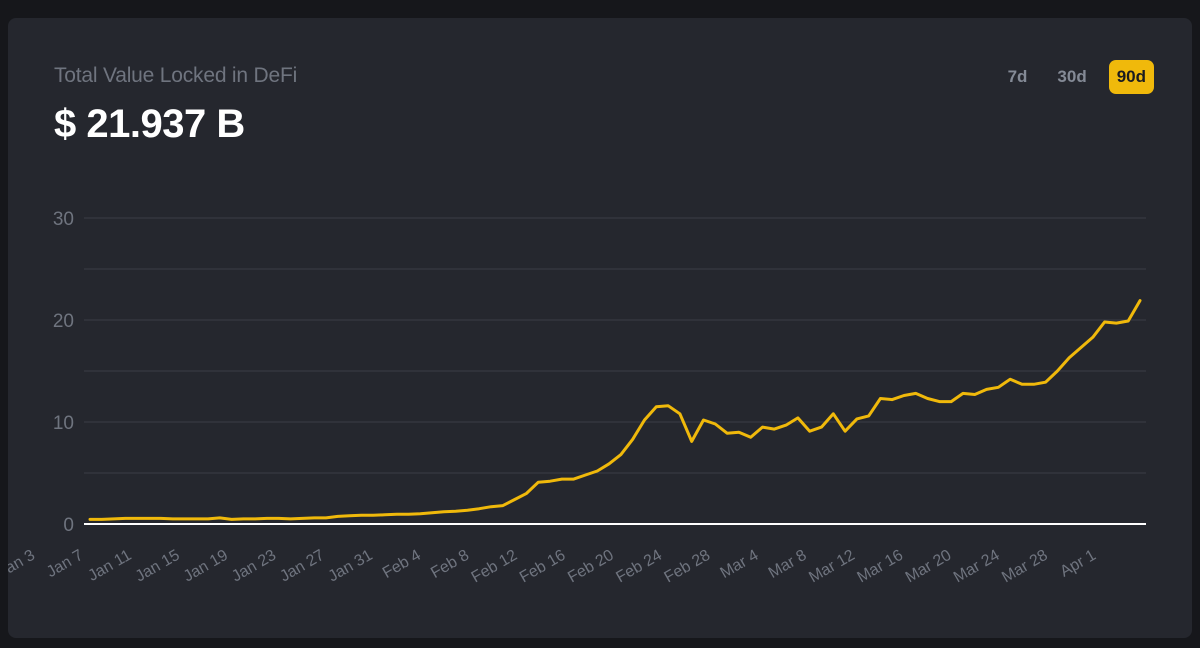  I want to click on x-tick-label: Jan 19, so click(206, 566).